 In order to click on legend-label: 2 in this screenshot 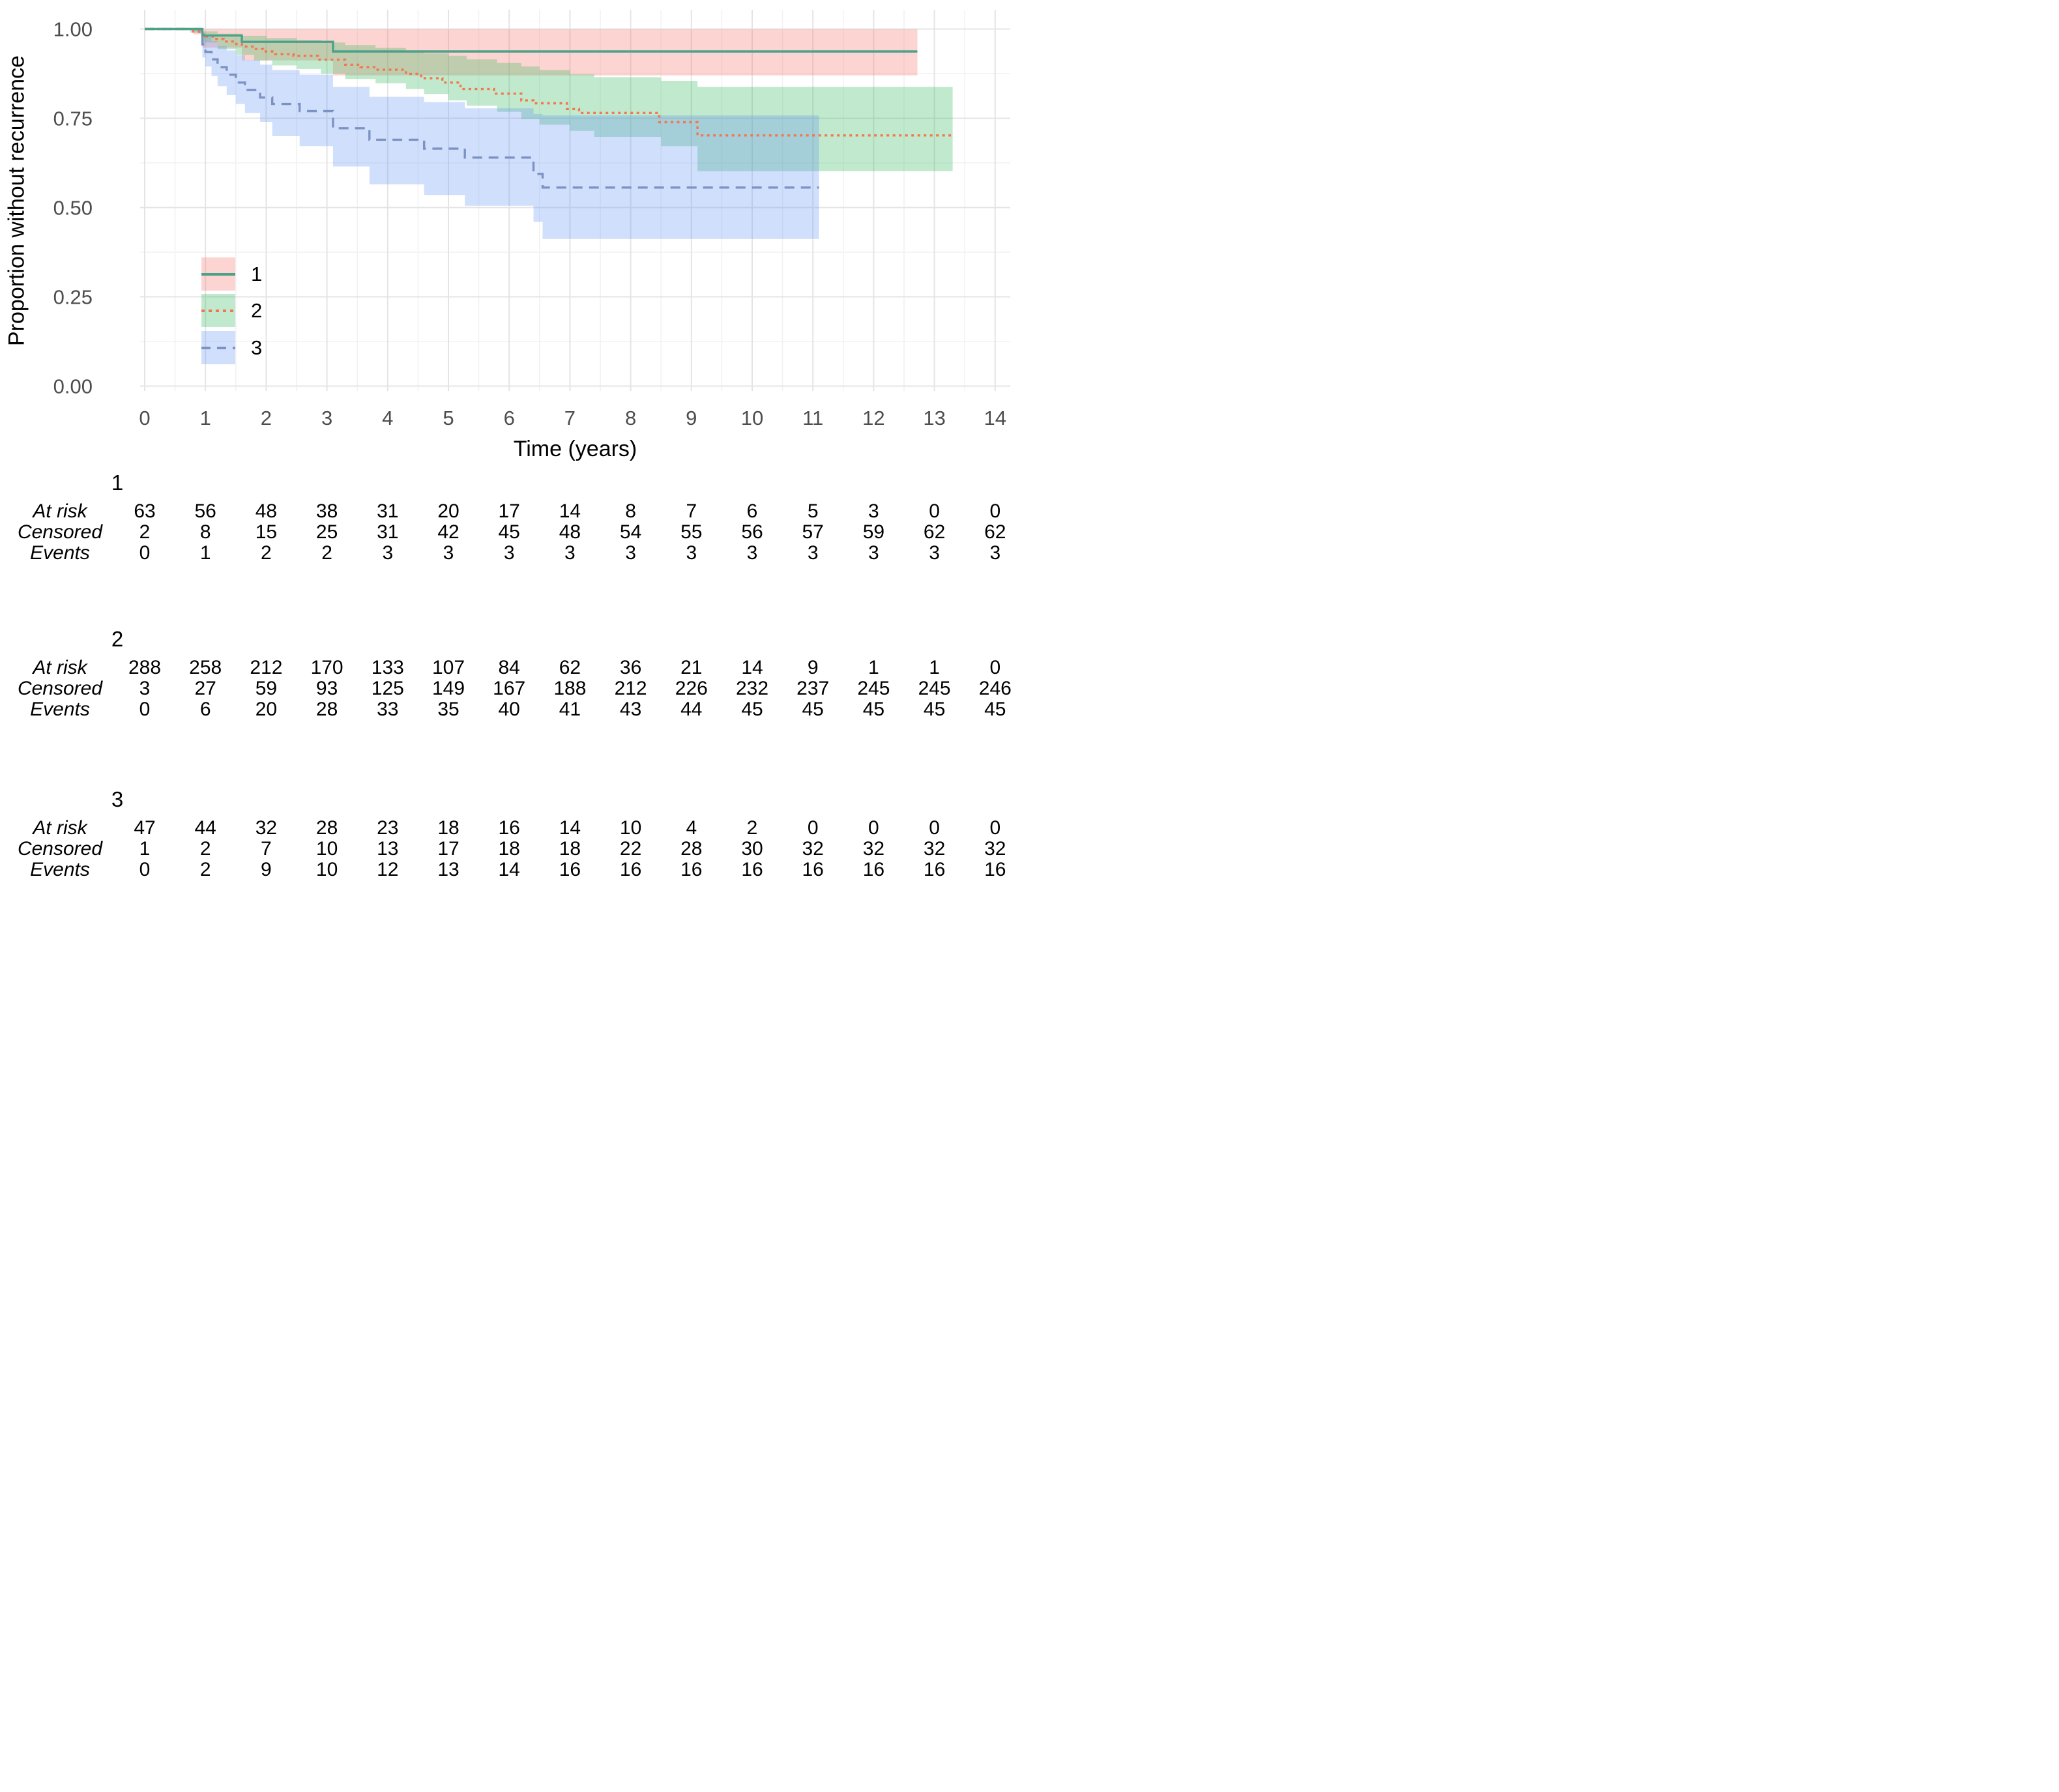, I will do `click(257, 310)`.